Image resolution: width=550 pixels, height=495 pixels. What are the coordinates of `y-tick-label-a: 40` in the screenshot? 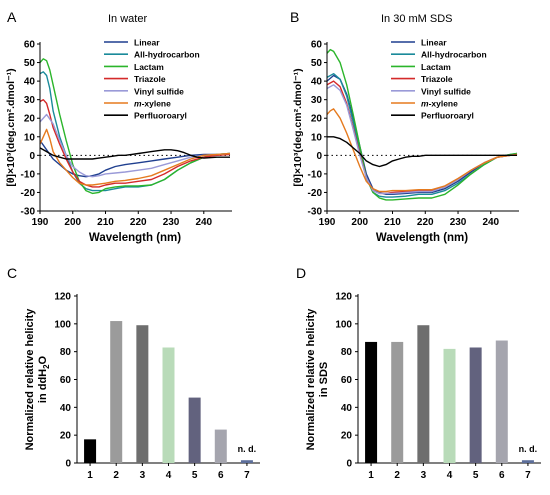 It's located at (30, 82).